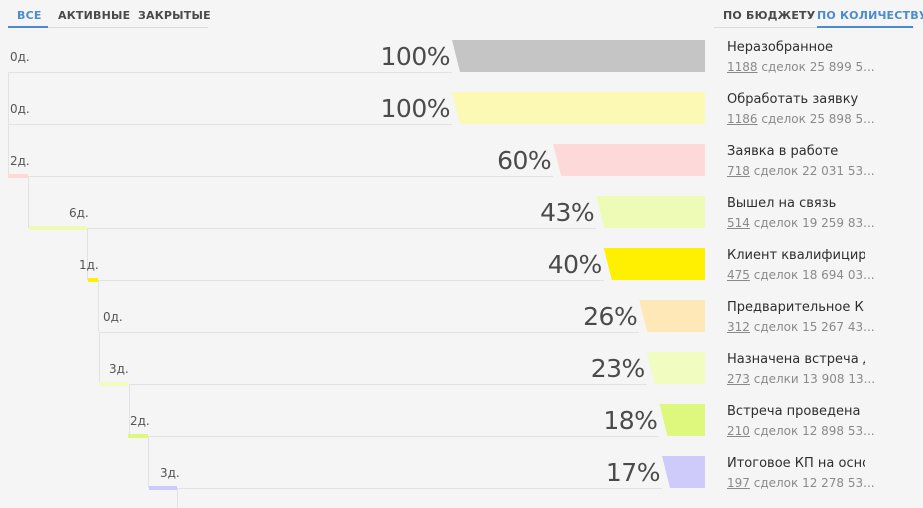 The height and width of the screenshot is (508, 923). I want to click on stage-name: Клиент квалифицирован, so click(796, 255).